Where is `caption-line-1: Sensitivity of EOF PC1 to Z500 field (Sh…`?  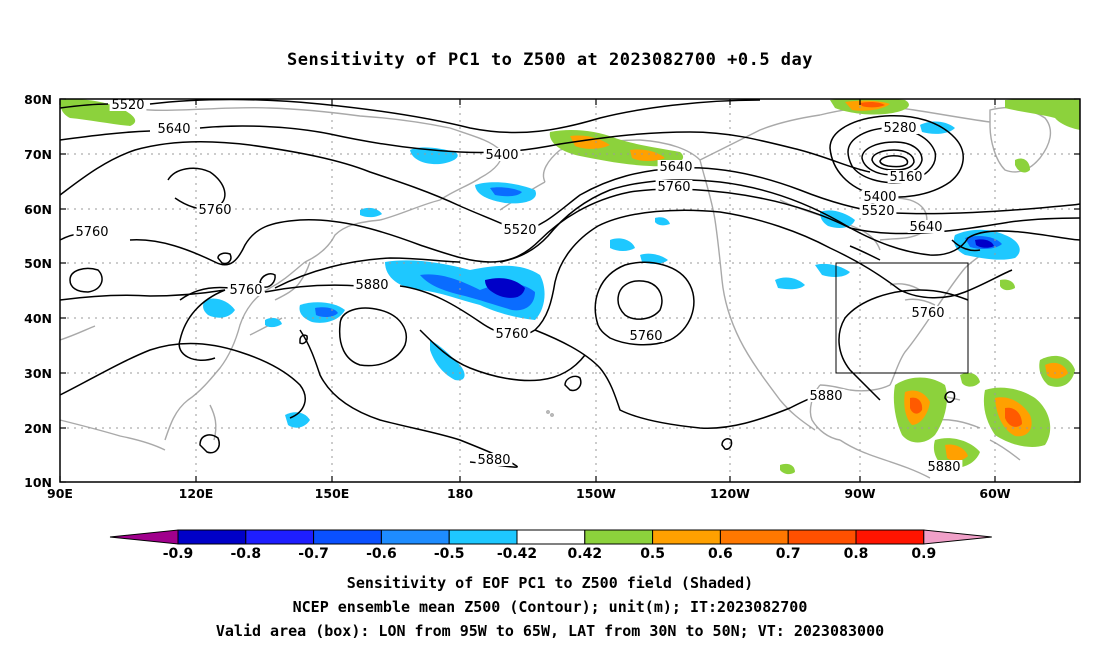
caption-line-1: Sensitivity of EOF PC1 to Z500 field (Sh… is located at coordinates (550, 583).